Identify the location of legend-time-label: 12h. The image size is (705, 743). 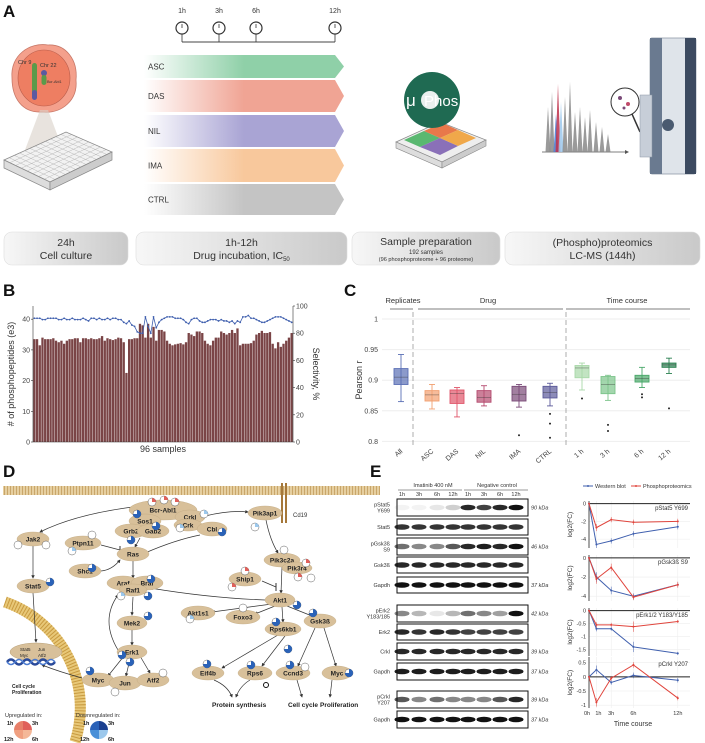
(85, 740).